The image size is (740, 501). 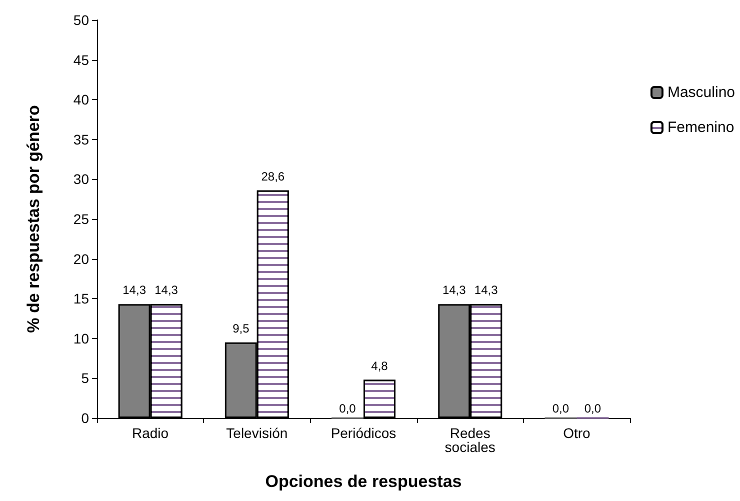 I want to click on y-tick-label: 30, so click(x=81, y=179).